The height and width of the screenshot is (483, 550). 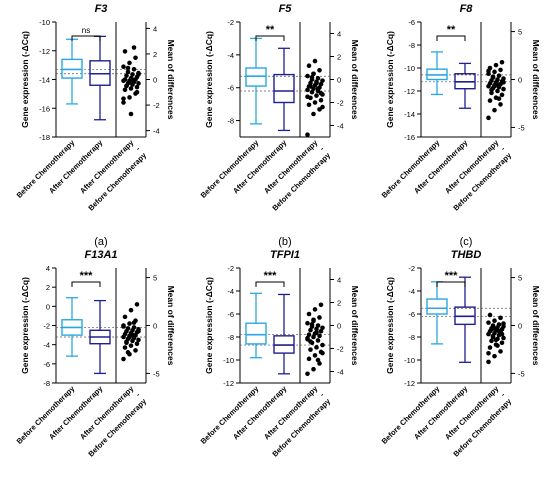 What do you see at coordinates (520, 80) in the screenshot?
I see `right-tick-label: 0` at bounding box center [520, 80].